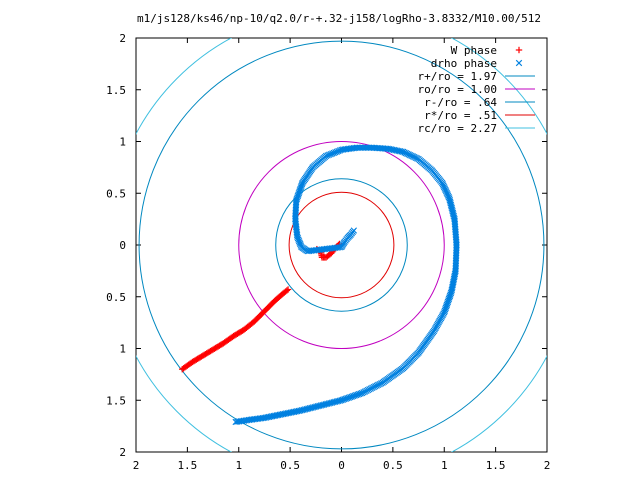  Describe the element at coordinates (122, 245) in the screenshot. I see `y-tick-label: 0` at that location.